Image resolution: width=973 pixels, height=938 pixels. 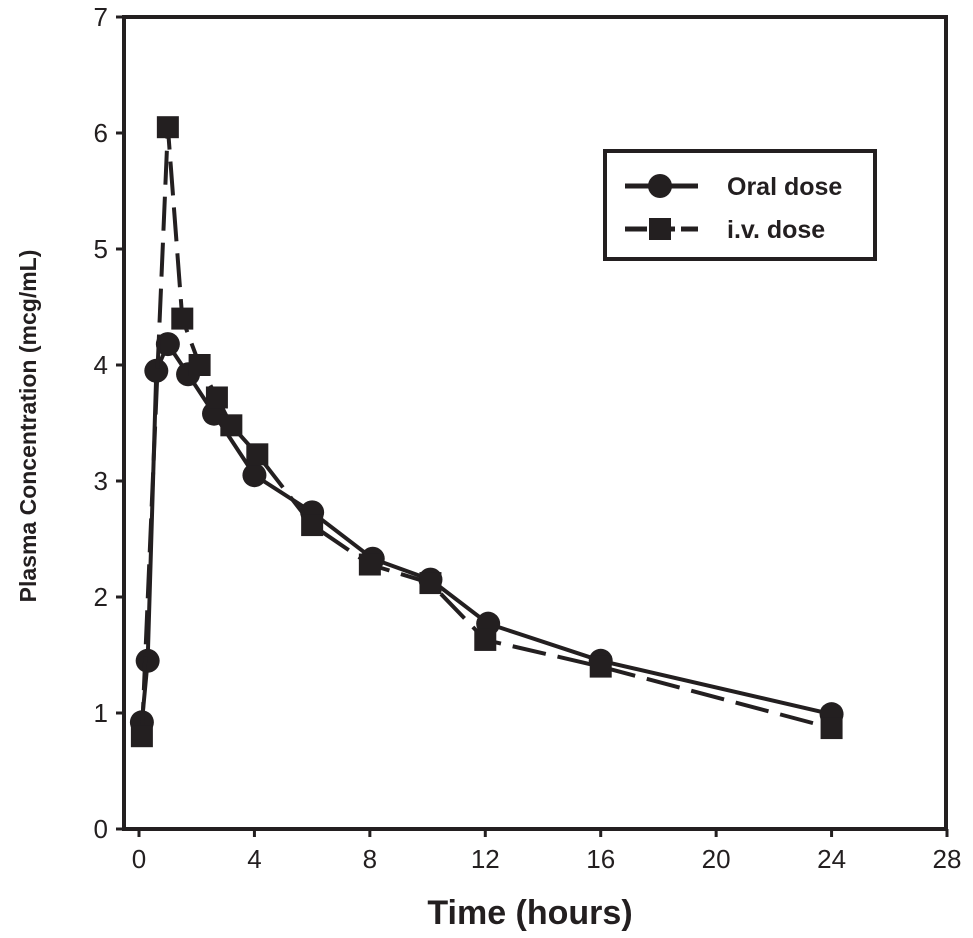 I want to click on legend-circle-marker, so click(x=660, y=186).